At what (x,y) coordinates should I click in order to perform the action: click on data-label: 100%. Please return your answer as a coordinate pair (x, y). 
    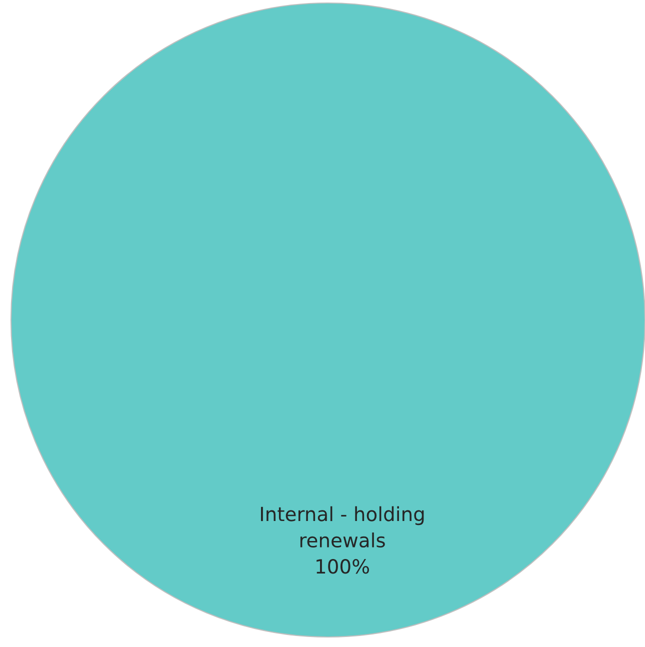
    Looking at the image, I should click on (342, 566).